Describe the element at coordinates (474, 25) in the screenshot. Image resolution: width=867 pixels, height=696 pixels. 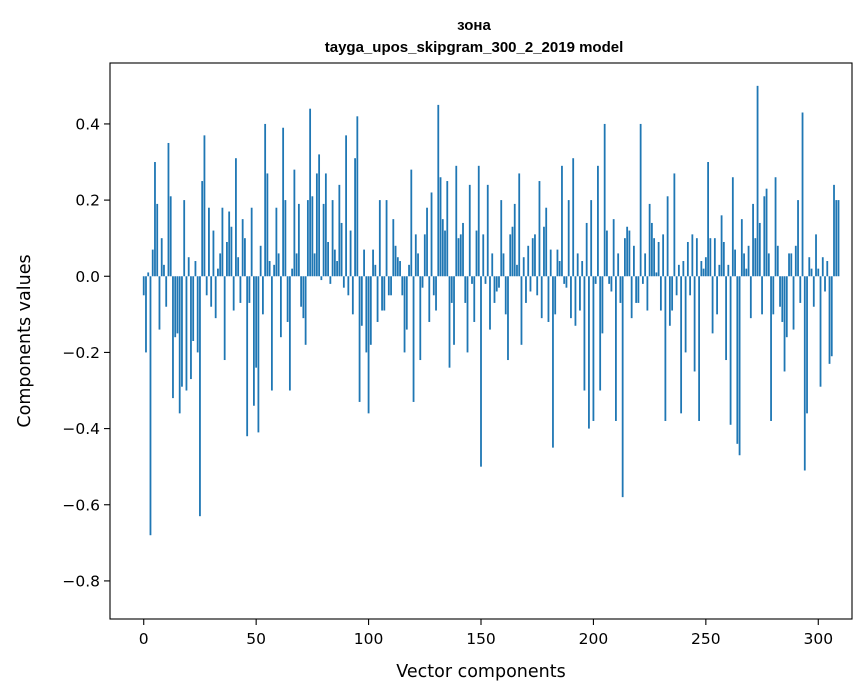
I see `chart-title: зона` at that location.